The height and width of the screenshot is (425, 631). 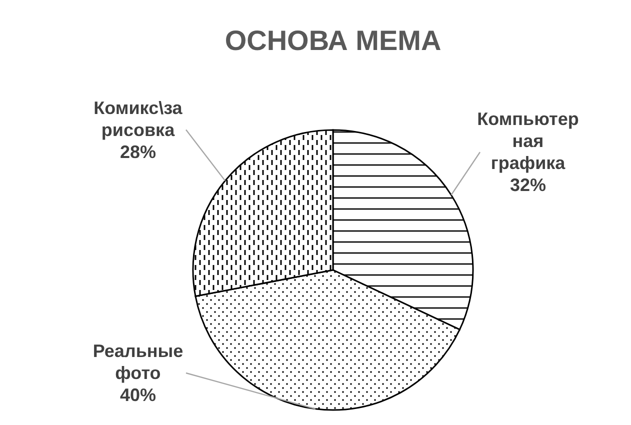 I want to click on data-label: 32%, so click(x=528, y=185).